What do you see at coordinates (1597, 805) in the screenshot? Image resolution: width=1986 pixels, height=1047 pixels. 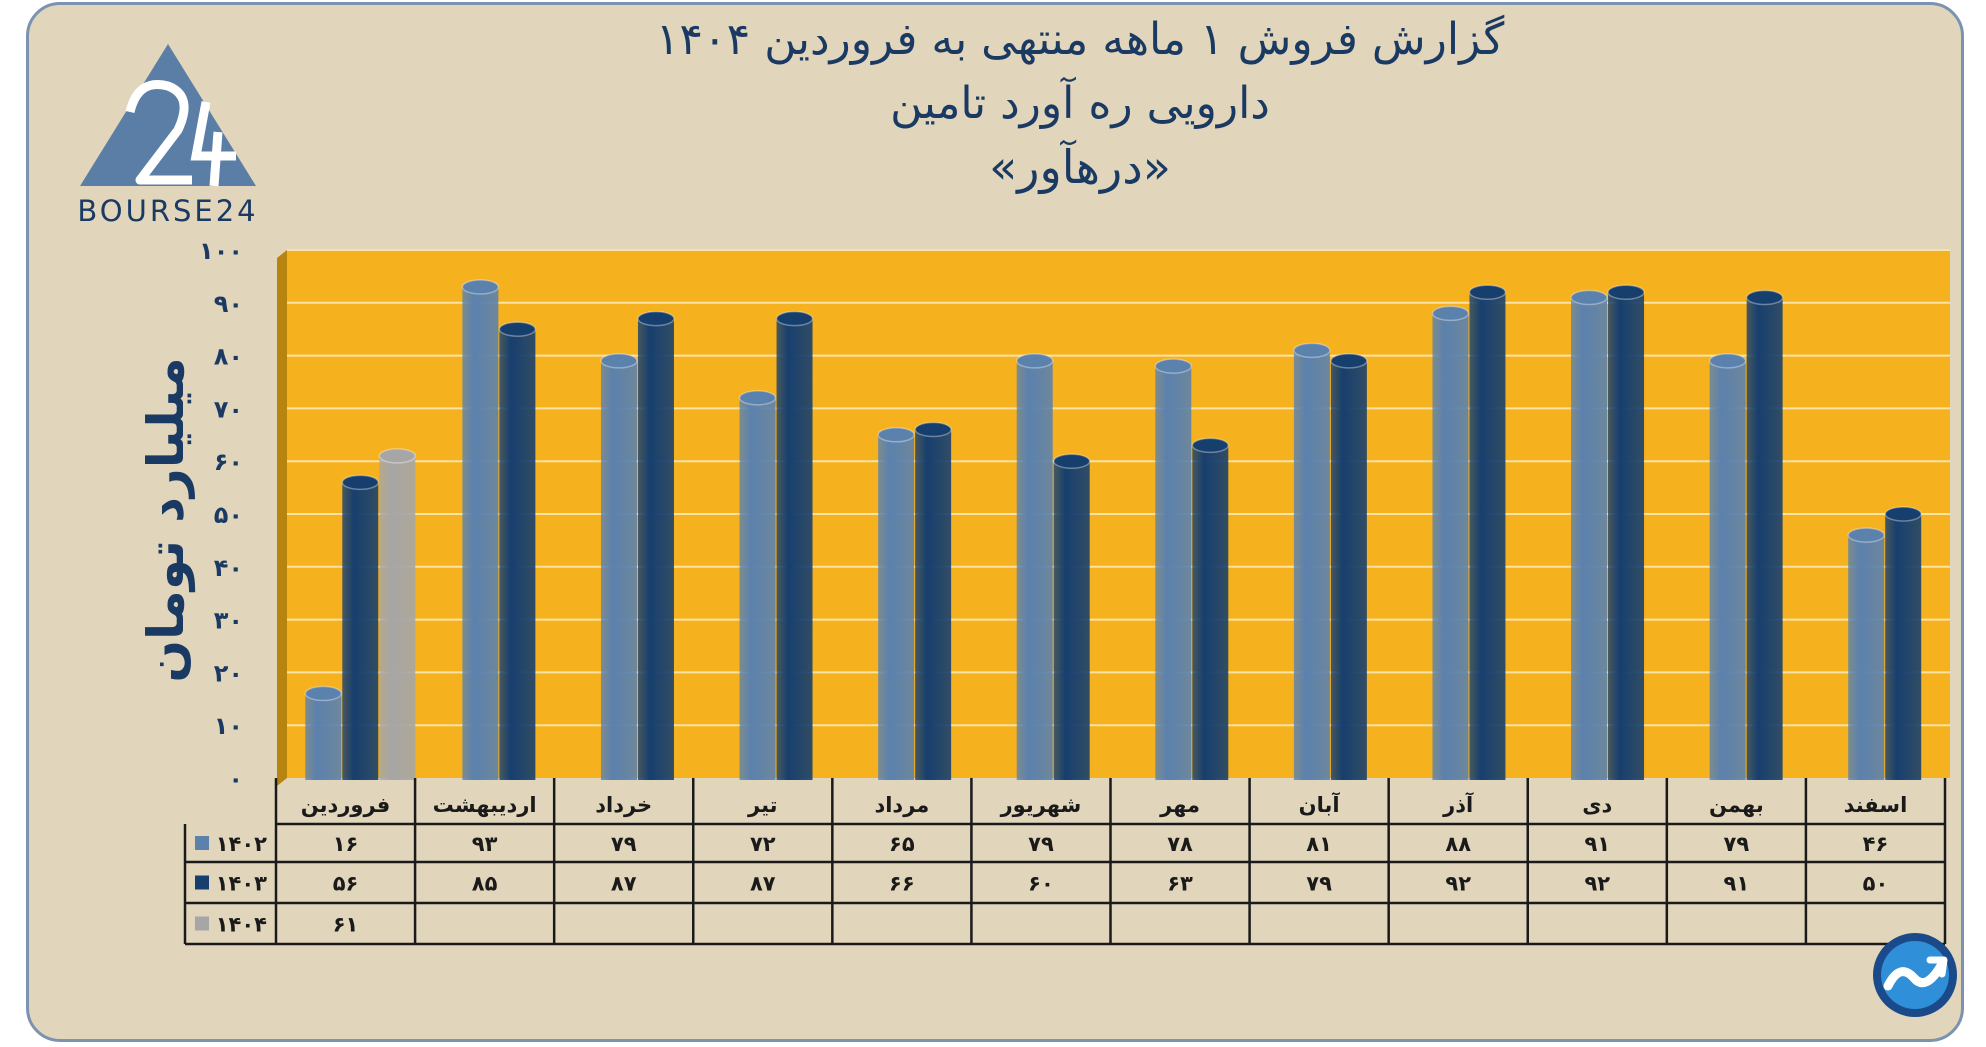 I see `x-tick-label: دی` at bounding box center [1597, 805].